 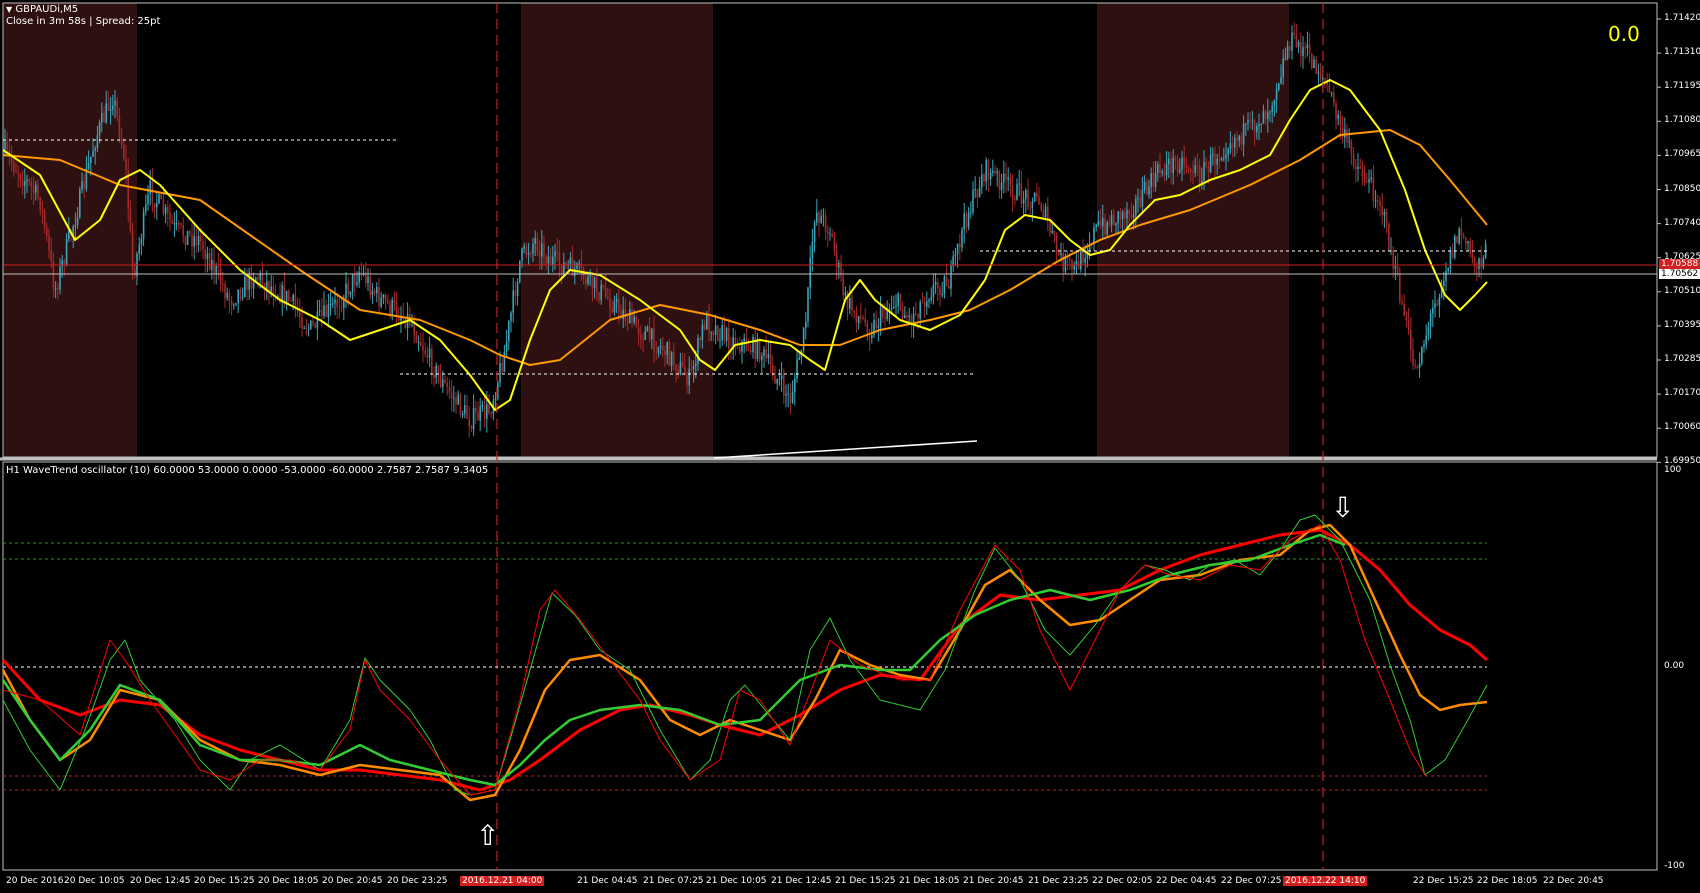 I want to click on price-tick-label: 1.70285, so click(x=1682, y=359).